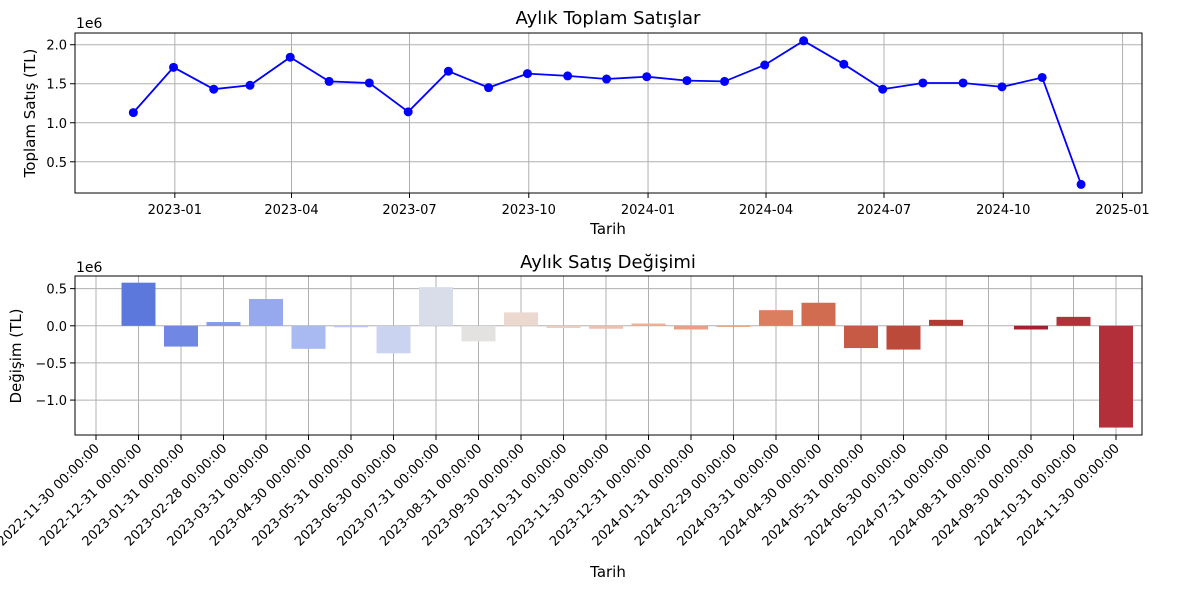 This screenshot has width=1187, height=590. I want to click on chart1-x-tick-label: 2024-04, so click(766, 210).